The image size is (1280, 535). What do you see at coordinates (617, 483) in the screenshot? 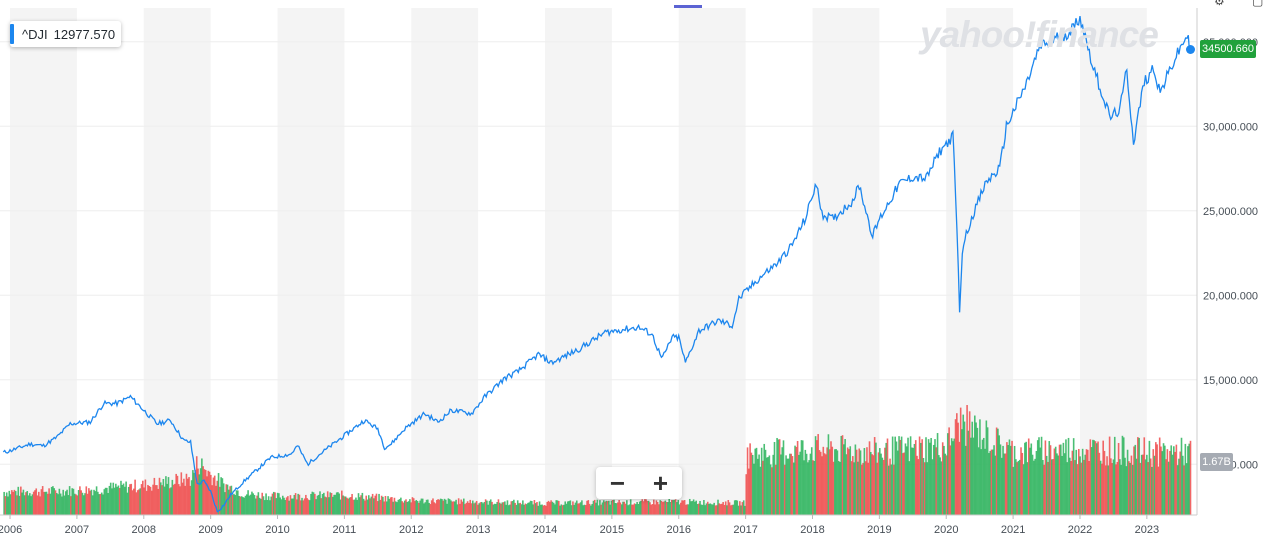
I see `zoom-out-button: −` at bounding box center [617, 483].